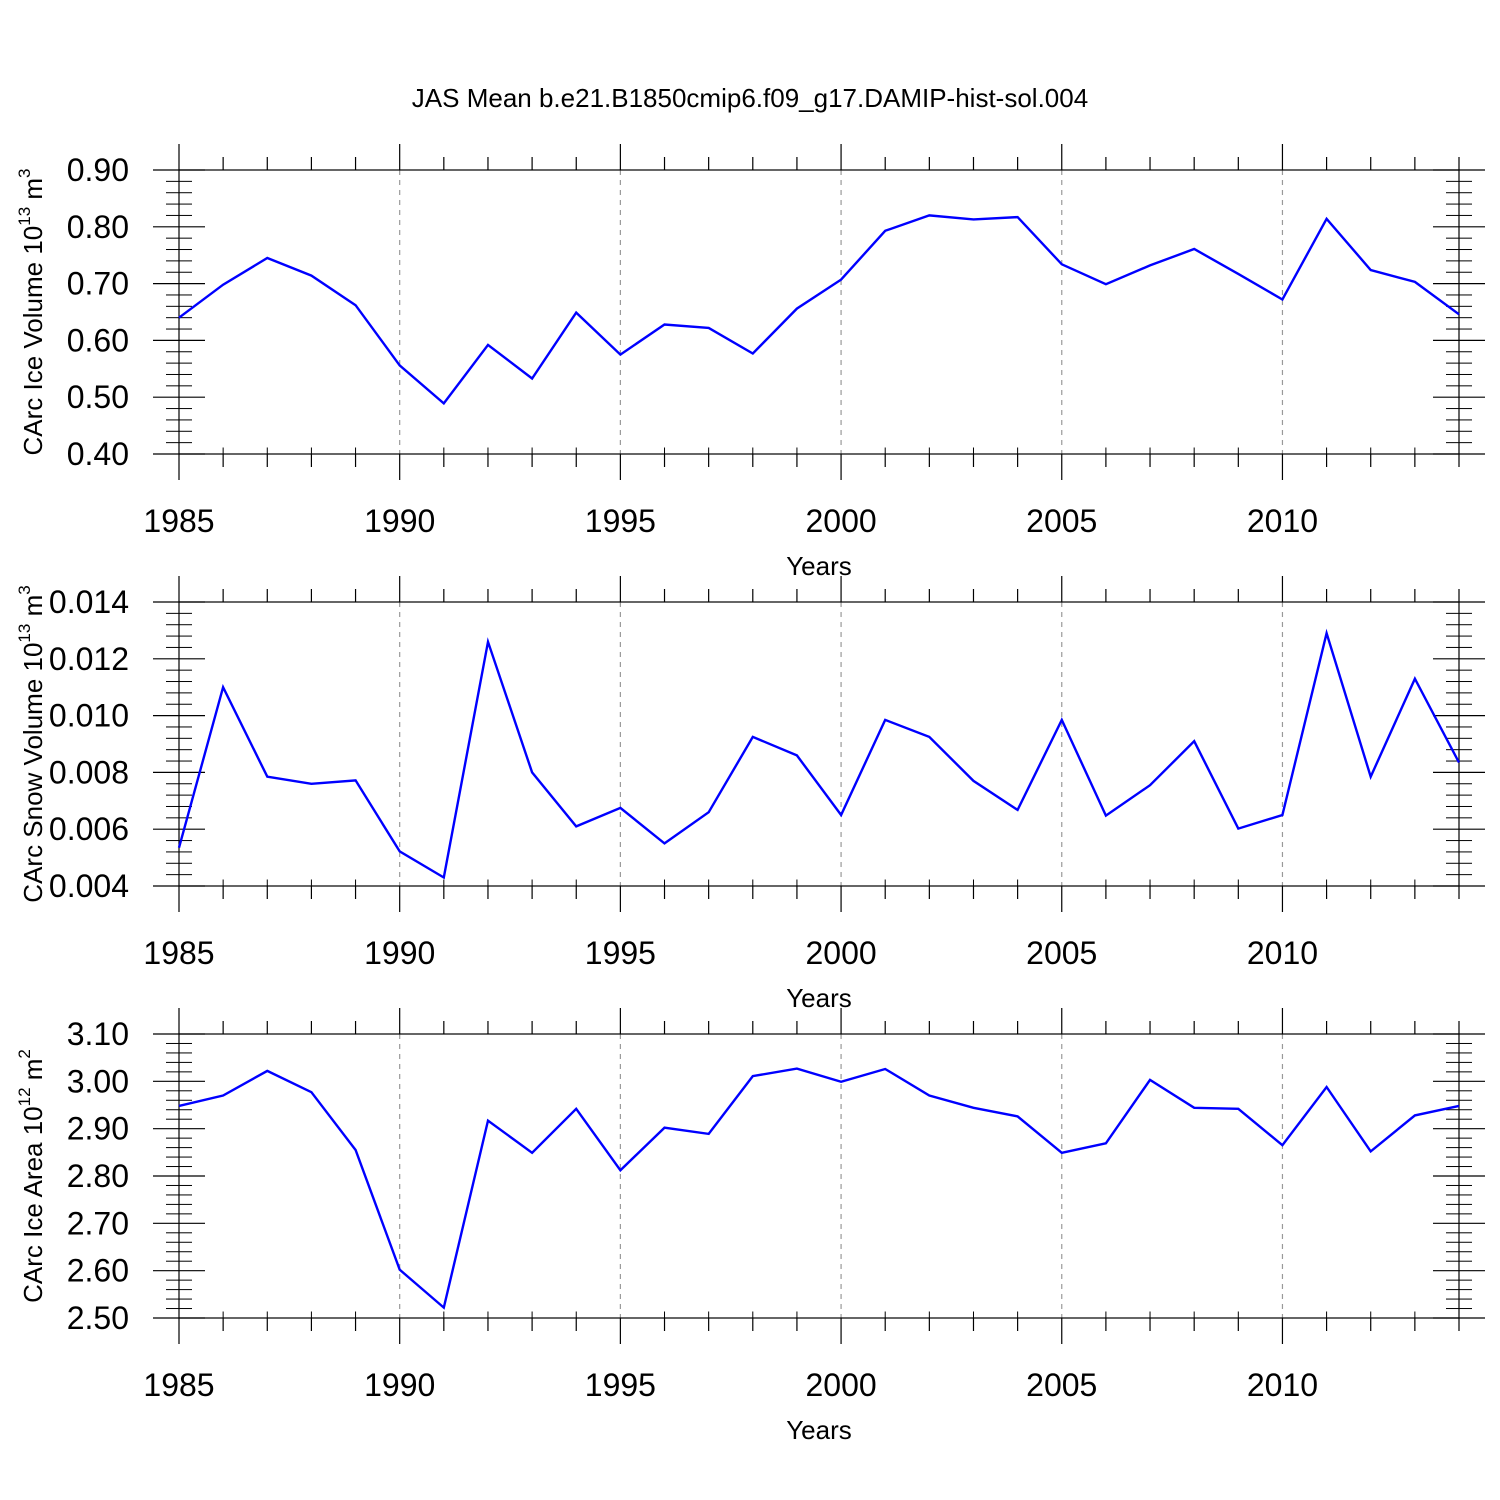 This screenshot has width=1500, height=1500. What do you see at coordinates (89, 829) in the screenshot?
I see `y-tick-label: 0.006` at bounding box center [89, 829].